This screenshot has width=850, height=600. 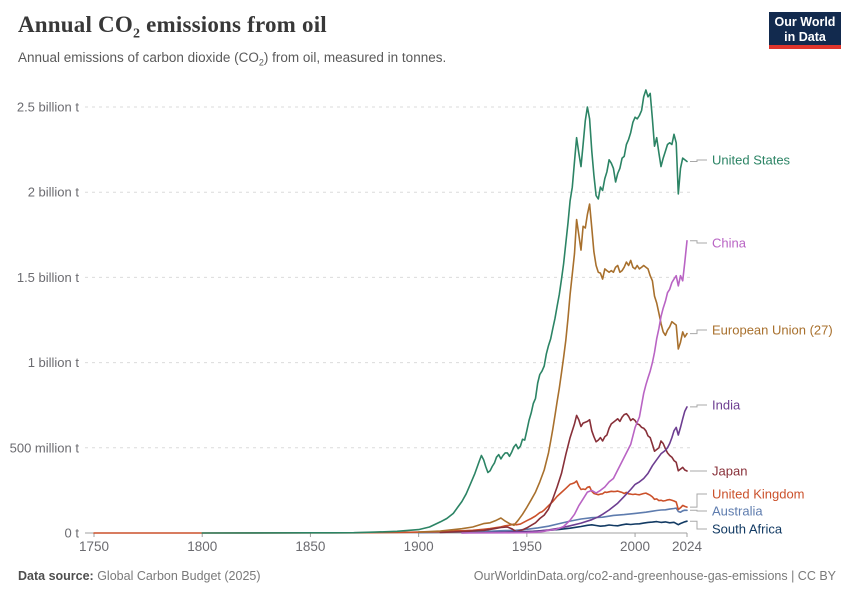 I want to click on subtitle-subscript: 2, so click(x=261, y=62).